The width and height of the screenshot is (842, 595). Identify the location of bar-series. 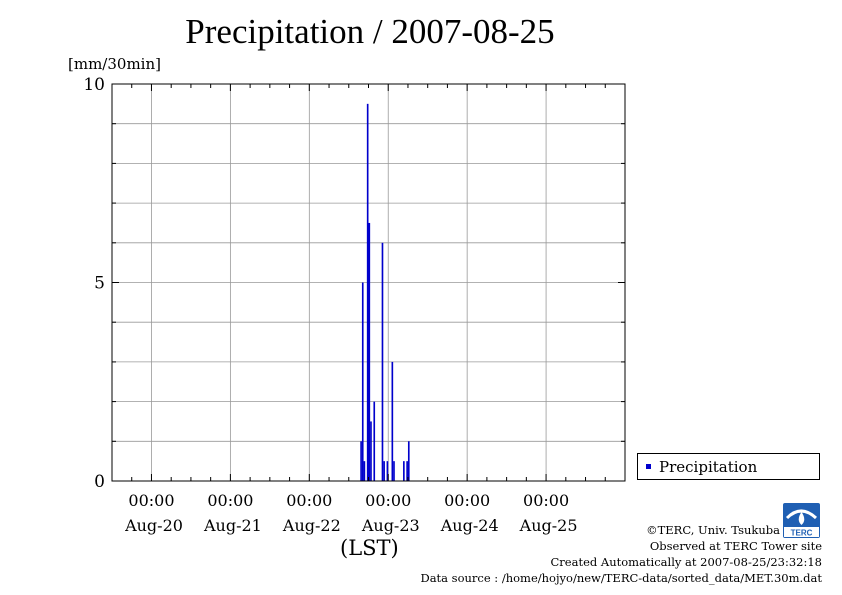
(385, 292).